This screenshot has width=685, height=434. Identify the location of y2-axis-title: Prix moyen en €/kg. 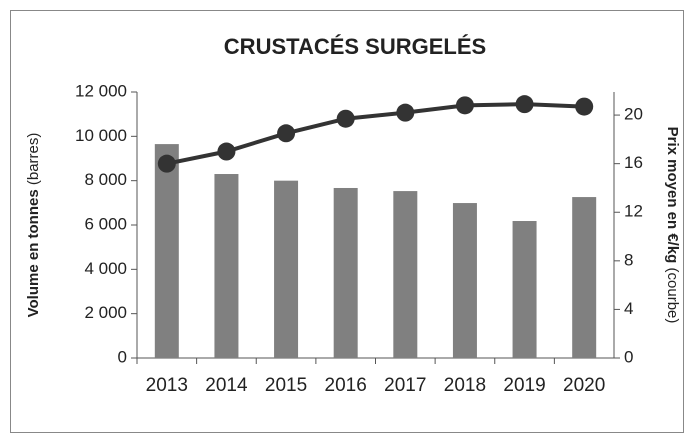
(672, 195).